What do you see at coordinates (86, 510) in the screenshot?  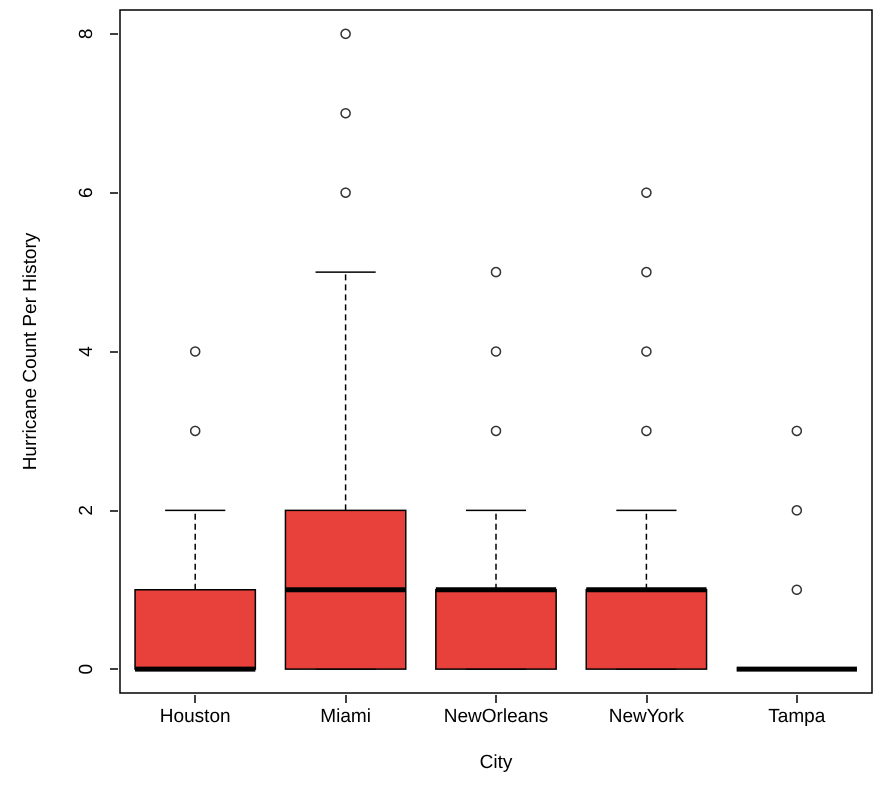 I see `y-tick-label: 2` at bounding box center [86, 510].